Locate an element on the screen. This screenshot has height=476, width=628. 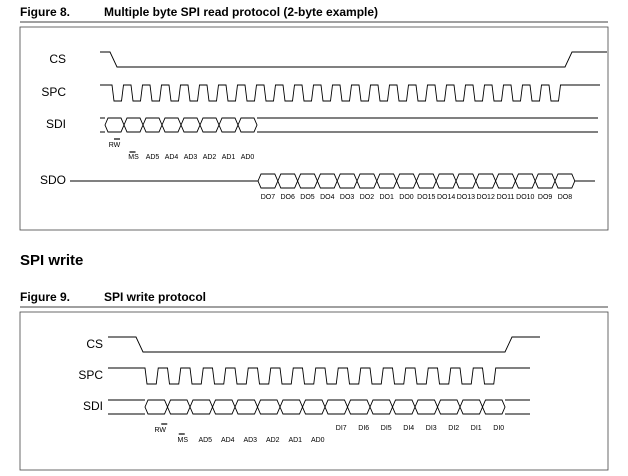
figure-title: SPI write protocol is located at coordinates (155, 297).